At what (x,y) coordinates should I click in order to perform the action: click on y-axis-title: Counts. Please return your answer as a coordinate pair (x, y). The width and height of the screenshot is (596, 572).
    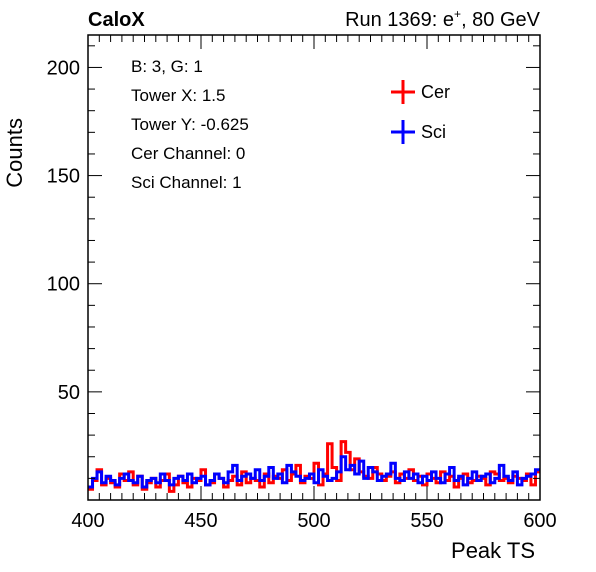
    Looking at the image, I should click on (14, 153).